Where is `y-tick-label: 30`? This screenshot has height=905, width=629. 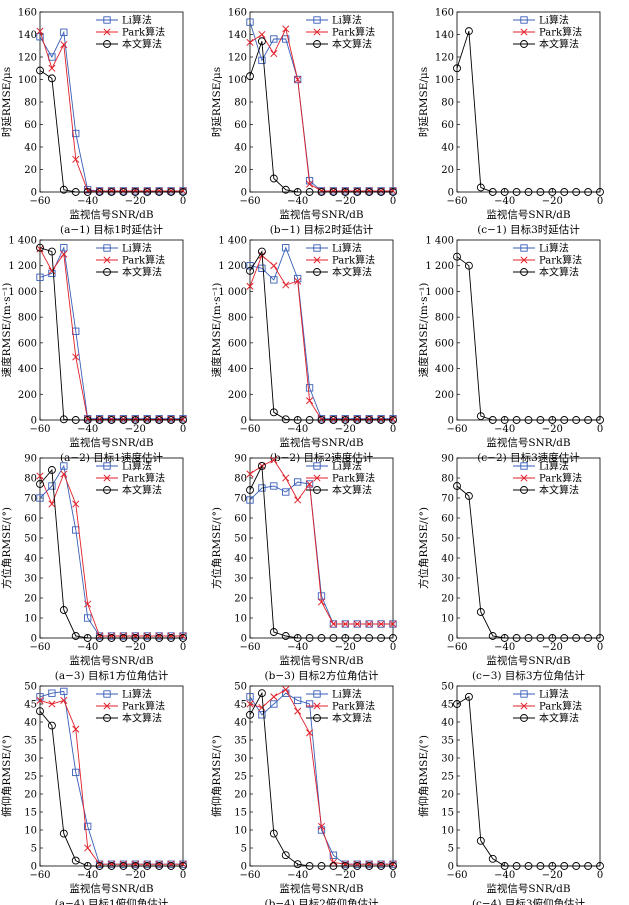
y-tick-label: 30 is located at coordinates (447, 579).